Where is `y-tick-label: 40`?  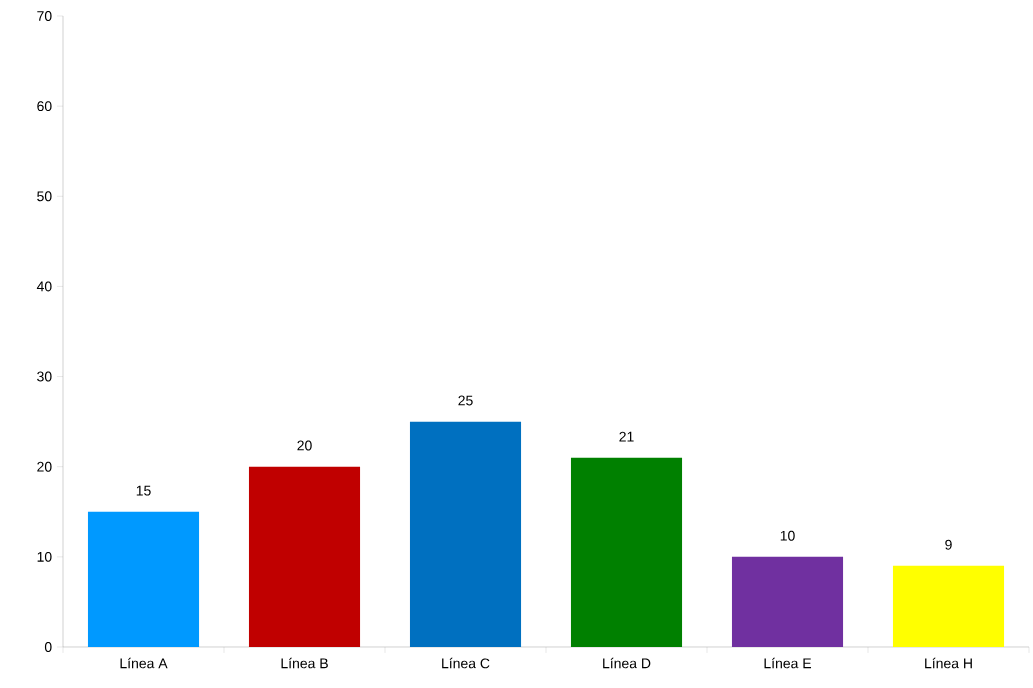
y-tick-label: 40 is located at coordinates (44, 286).